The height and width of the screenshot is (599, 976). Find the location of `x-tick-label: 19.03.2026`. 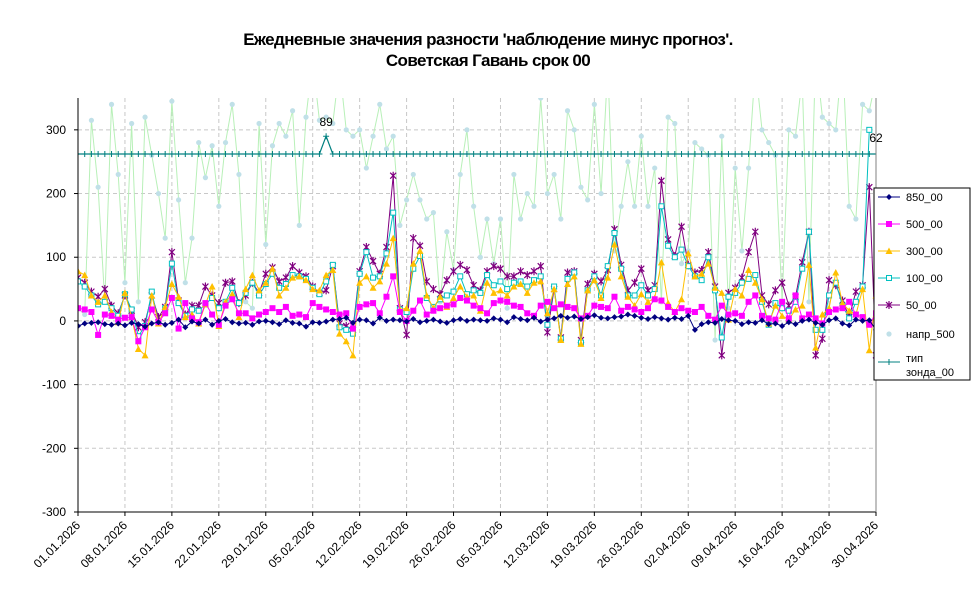

x-tick-label: 19.03.2026 is located at coordinates (573, 544).